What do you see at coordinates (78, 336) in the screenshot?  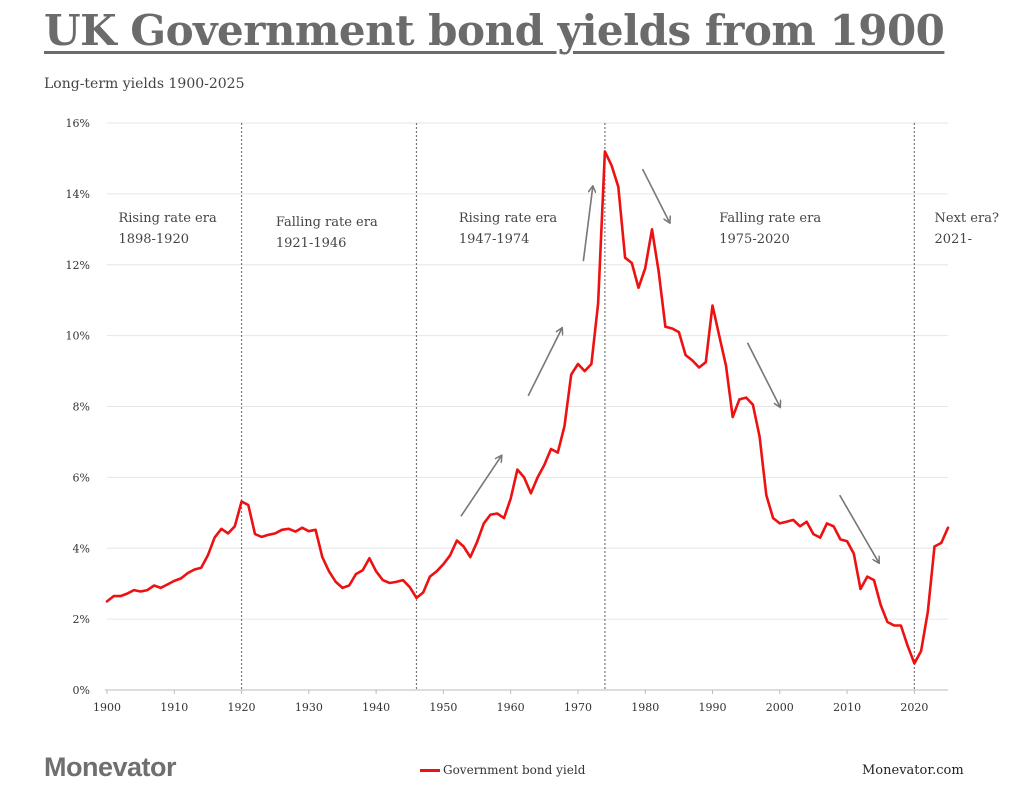 I see `y-tick-label: 10%` at bounding box center [78, 336].